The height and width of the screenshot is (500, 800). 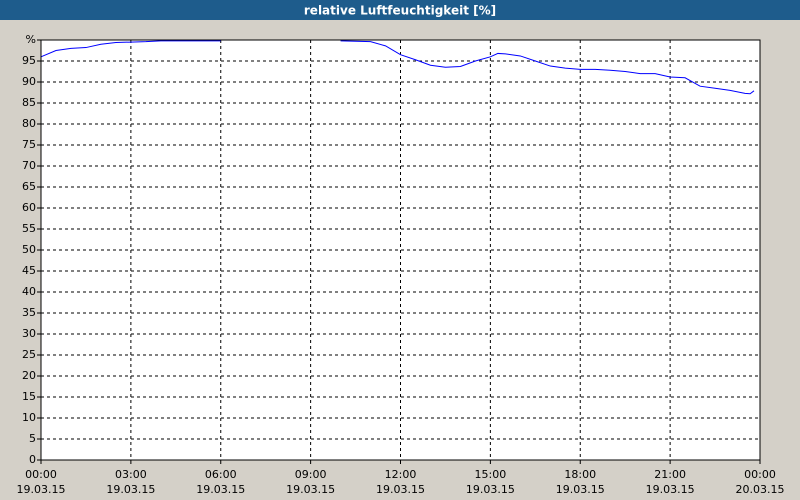 What do you see at coordinates (29, 417) in the screenshot?
I see `y-tick-label: 10` at bounding box center [29, 417].